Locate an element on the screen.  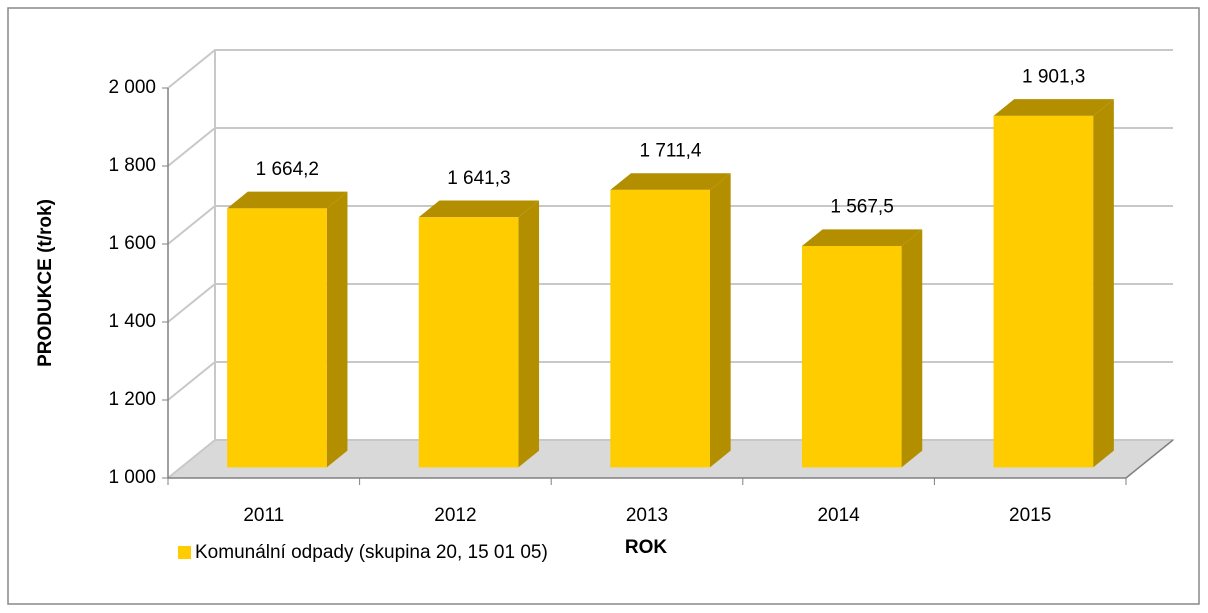
y-tick-label: 1 400 is located at coordinates (132, 321).